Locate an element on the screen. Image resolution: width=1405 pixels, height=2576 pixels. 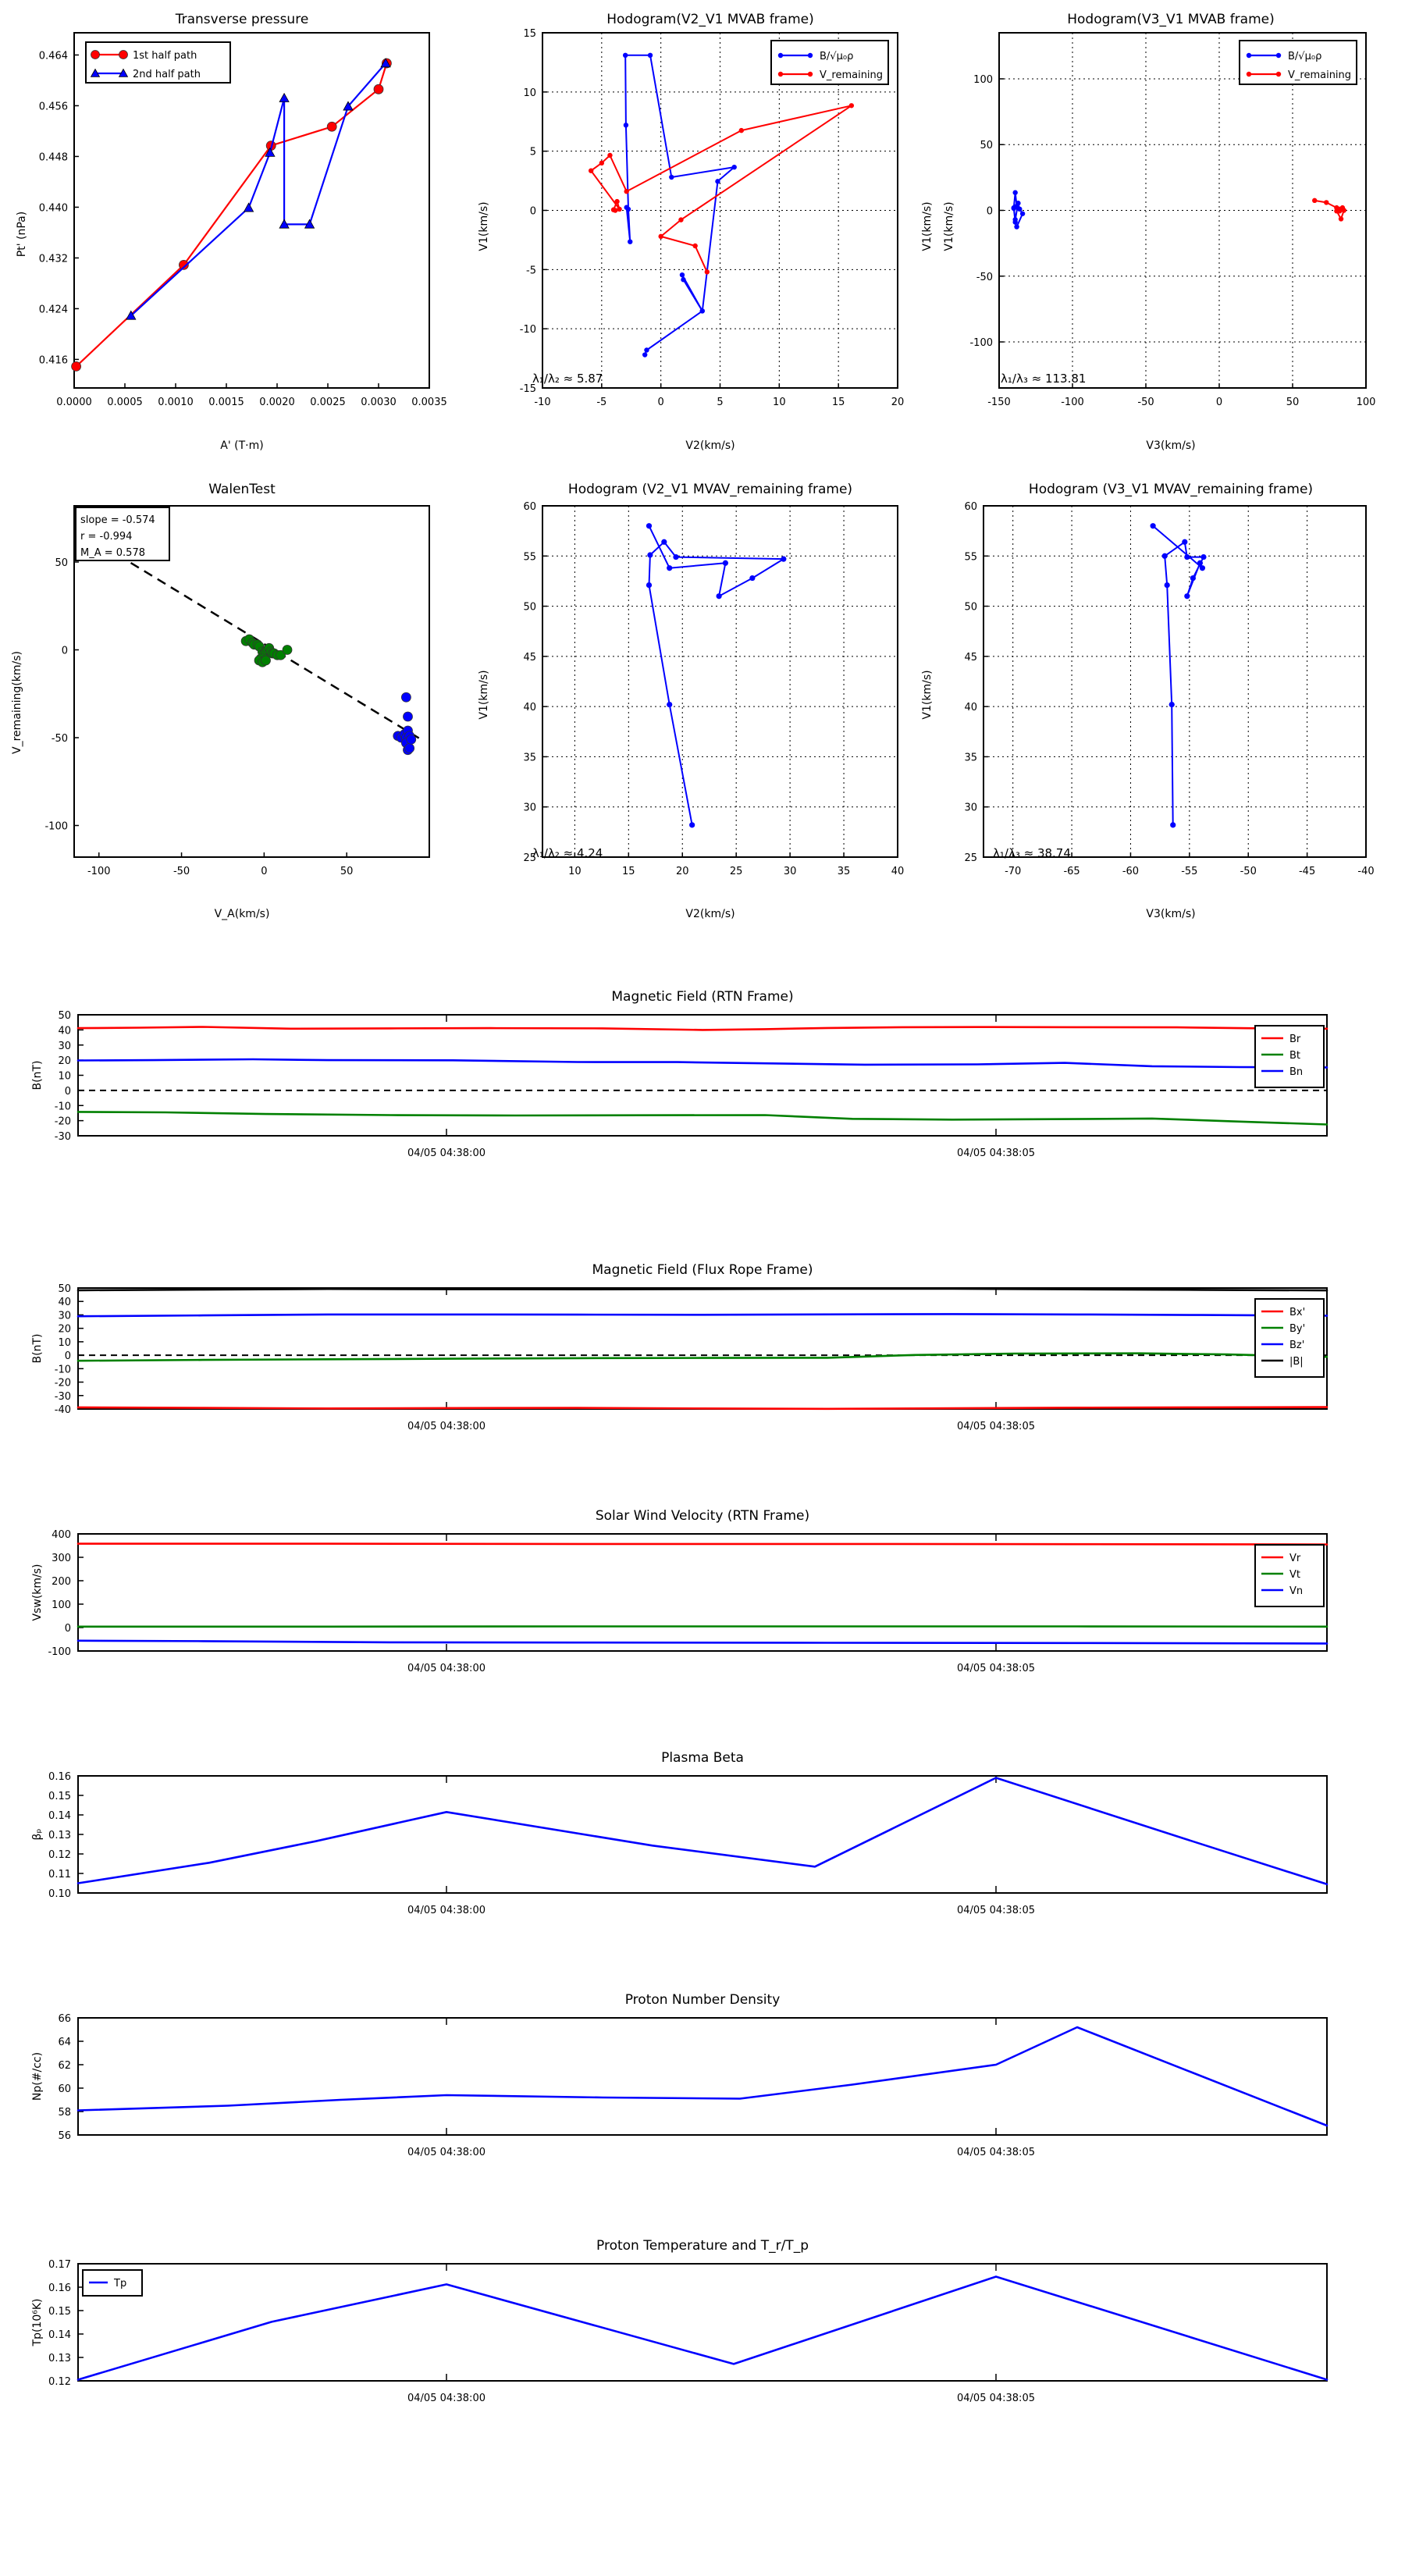
y-tick-label: -10 is located at coordinates (63, 1369).